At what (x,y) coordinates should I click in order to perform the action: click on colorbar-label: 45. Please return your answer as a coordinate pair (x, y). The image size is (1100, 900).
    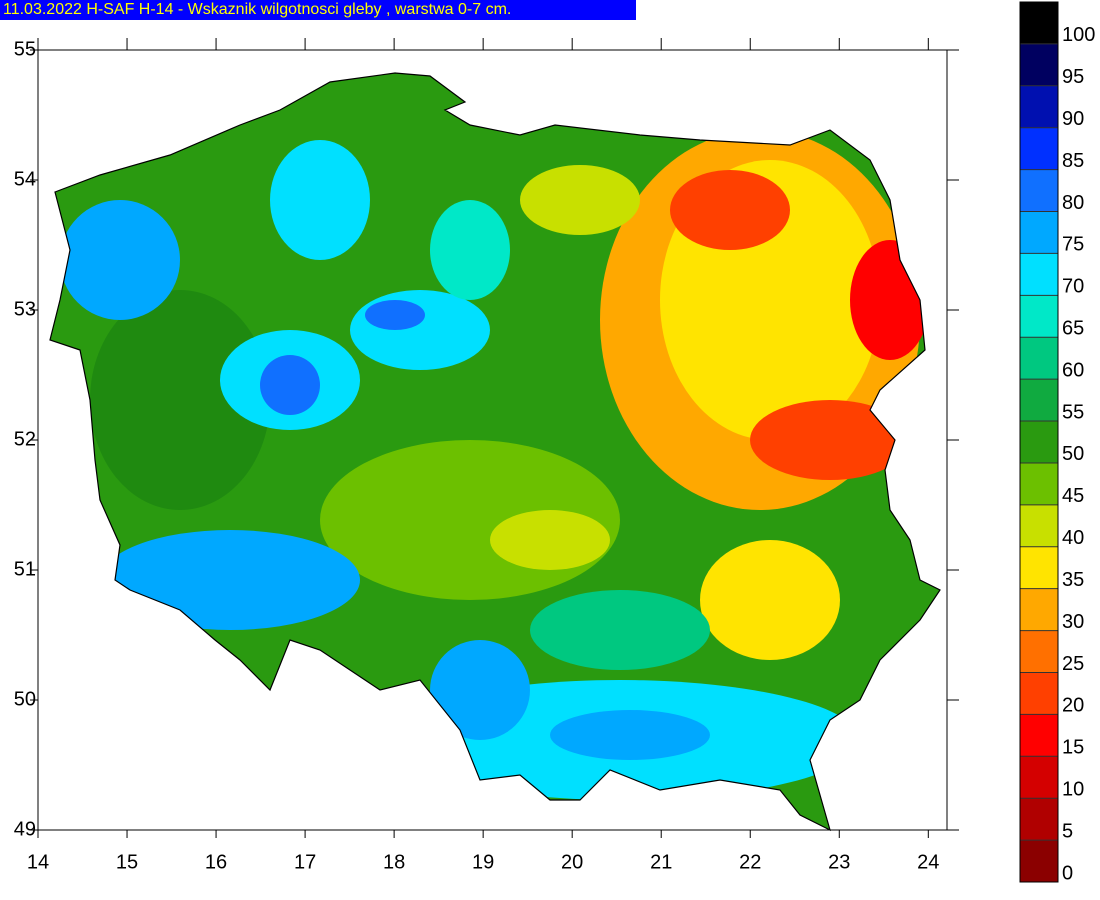
    Looking at the image, I should click on (1073, 496).